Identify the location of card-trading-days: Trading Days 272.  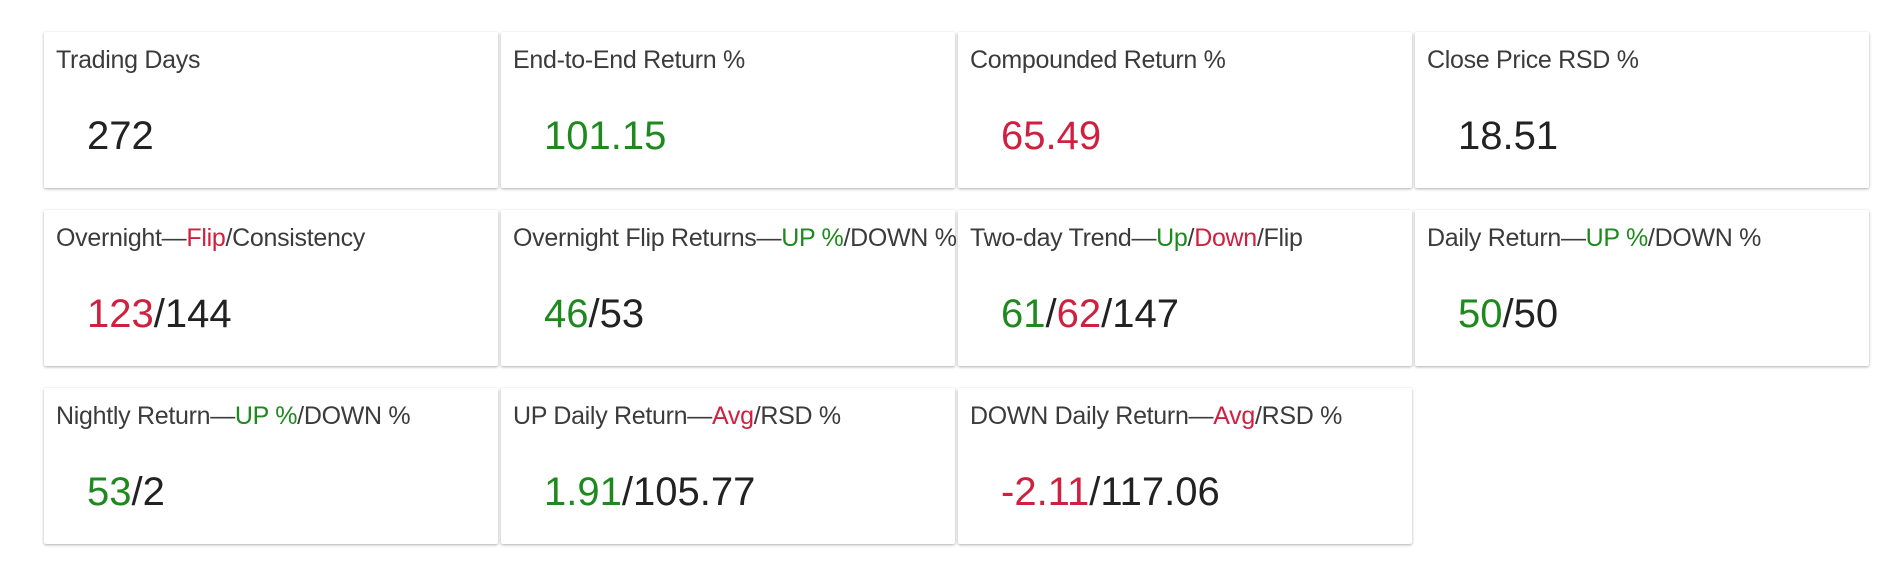
(271, 110).